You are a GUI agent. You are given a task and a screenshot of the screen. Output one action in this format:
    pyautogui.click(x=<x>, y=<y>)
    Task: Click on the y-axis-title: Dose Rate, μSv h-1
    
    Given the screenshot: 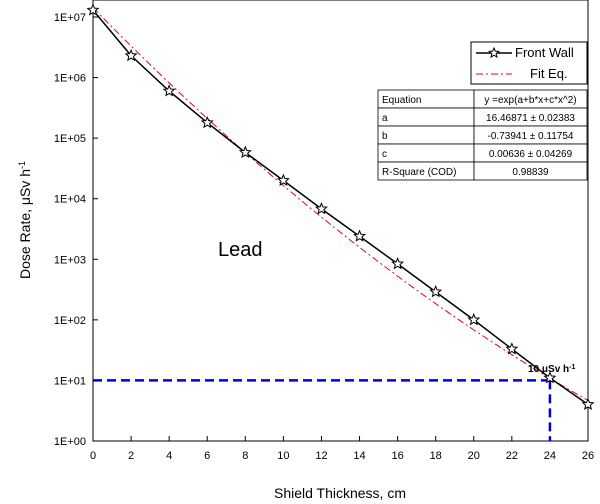 What is the action you would take?
    pyautogui.click(x=25, y=220)
    